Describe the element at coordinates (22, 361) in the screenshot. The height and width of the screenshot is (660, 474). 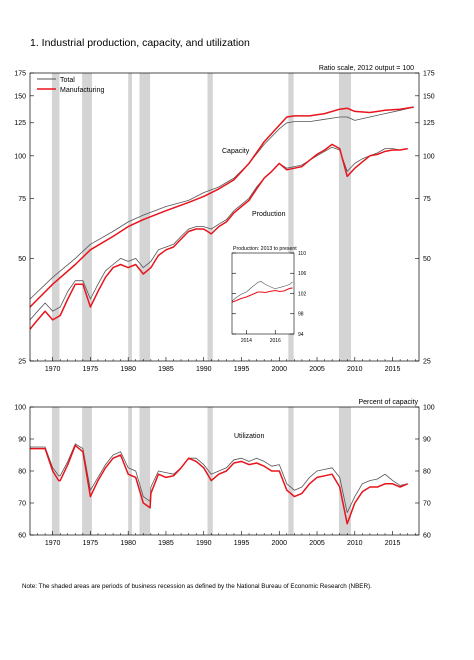
I see `y-tick-label-left: 25` at that location.